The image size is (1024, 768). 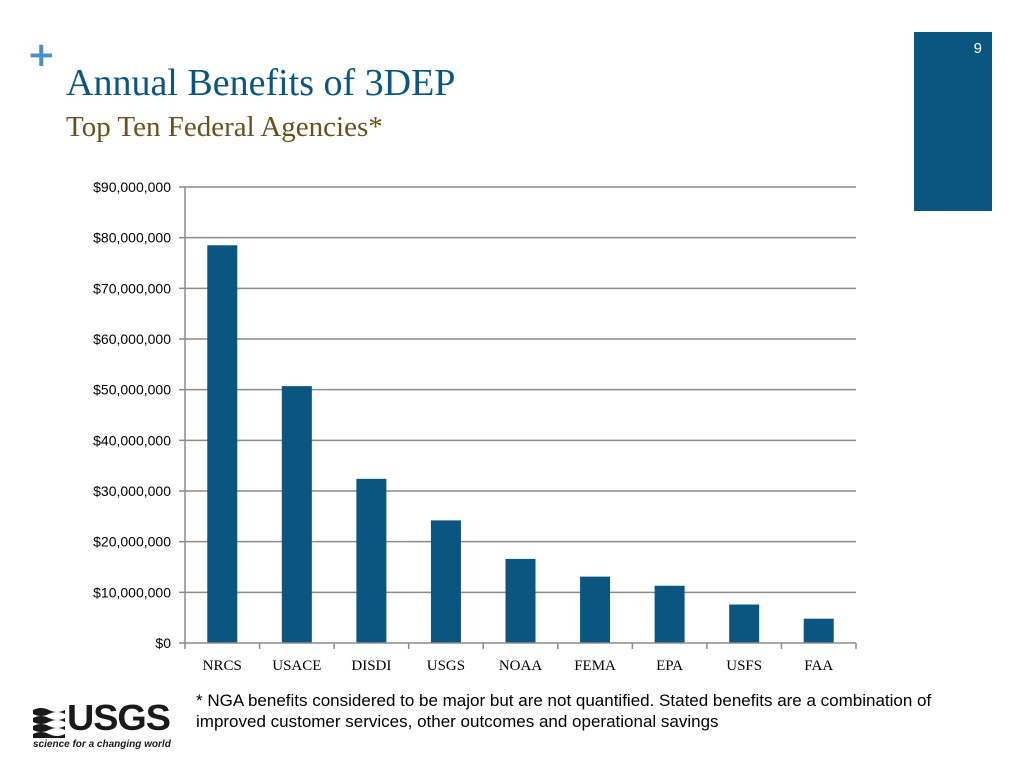 I want to click on x-tick-label: USFS, so click(x=744, y=666).